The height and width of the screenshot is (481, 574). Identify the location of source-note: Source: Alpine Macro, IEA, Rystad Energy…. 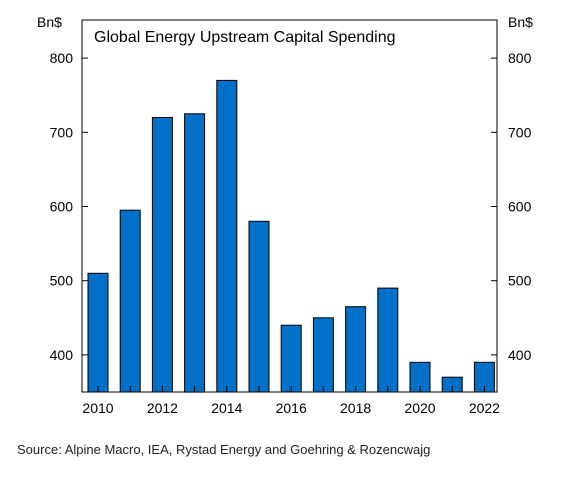
(224, 449).